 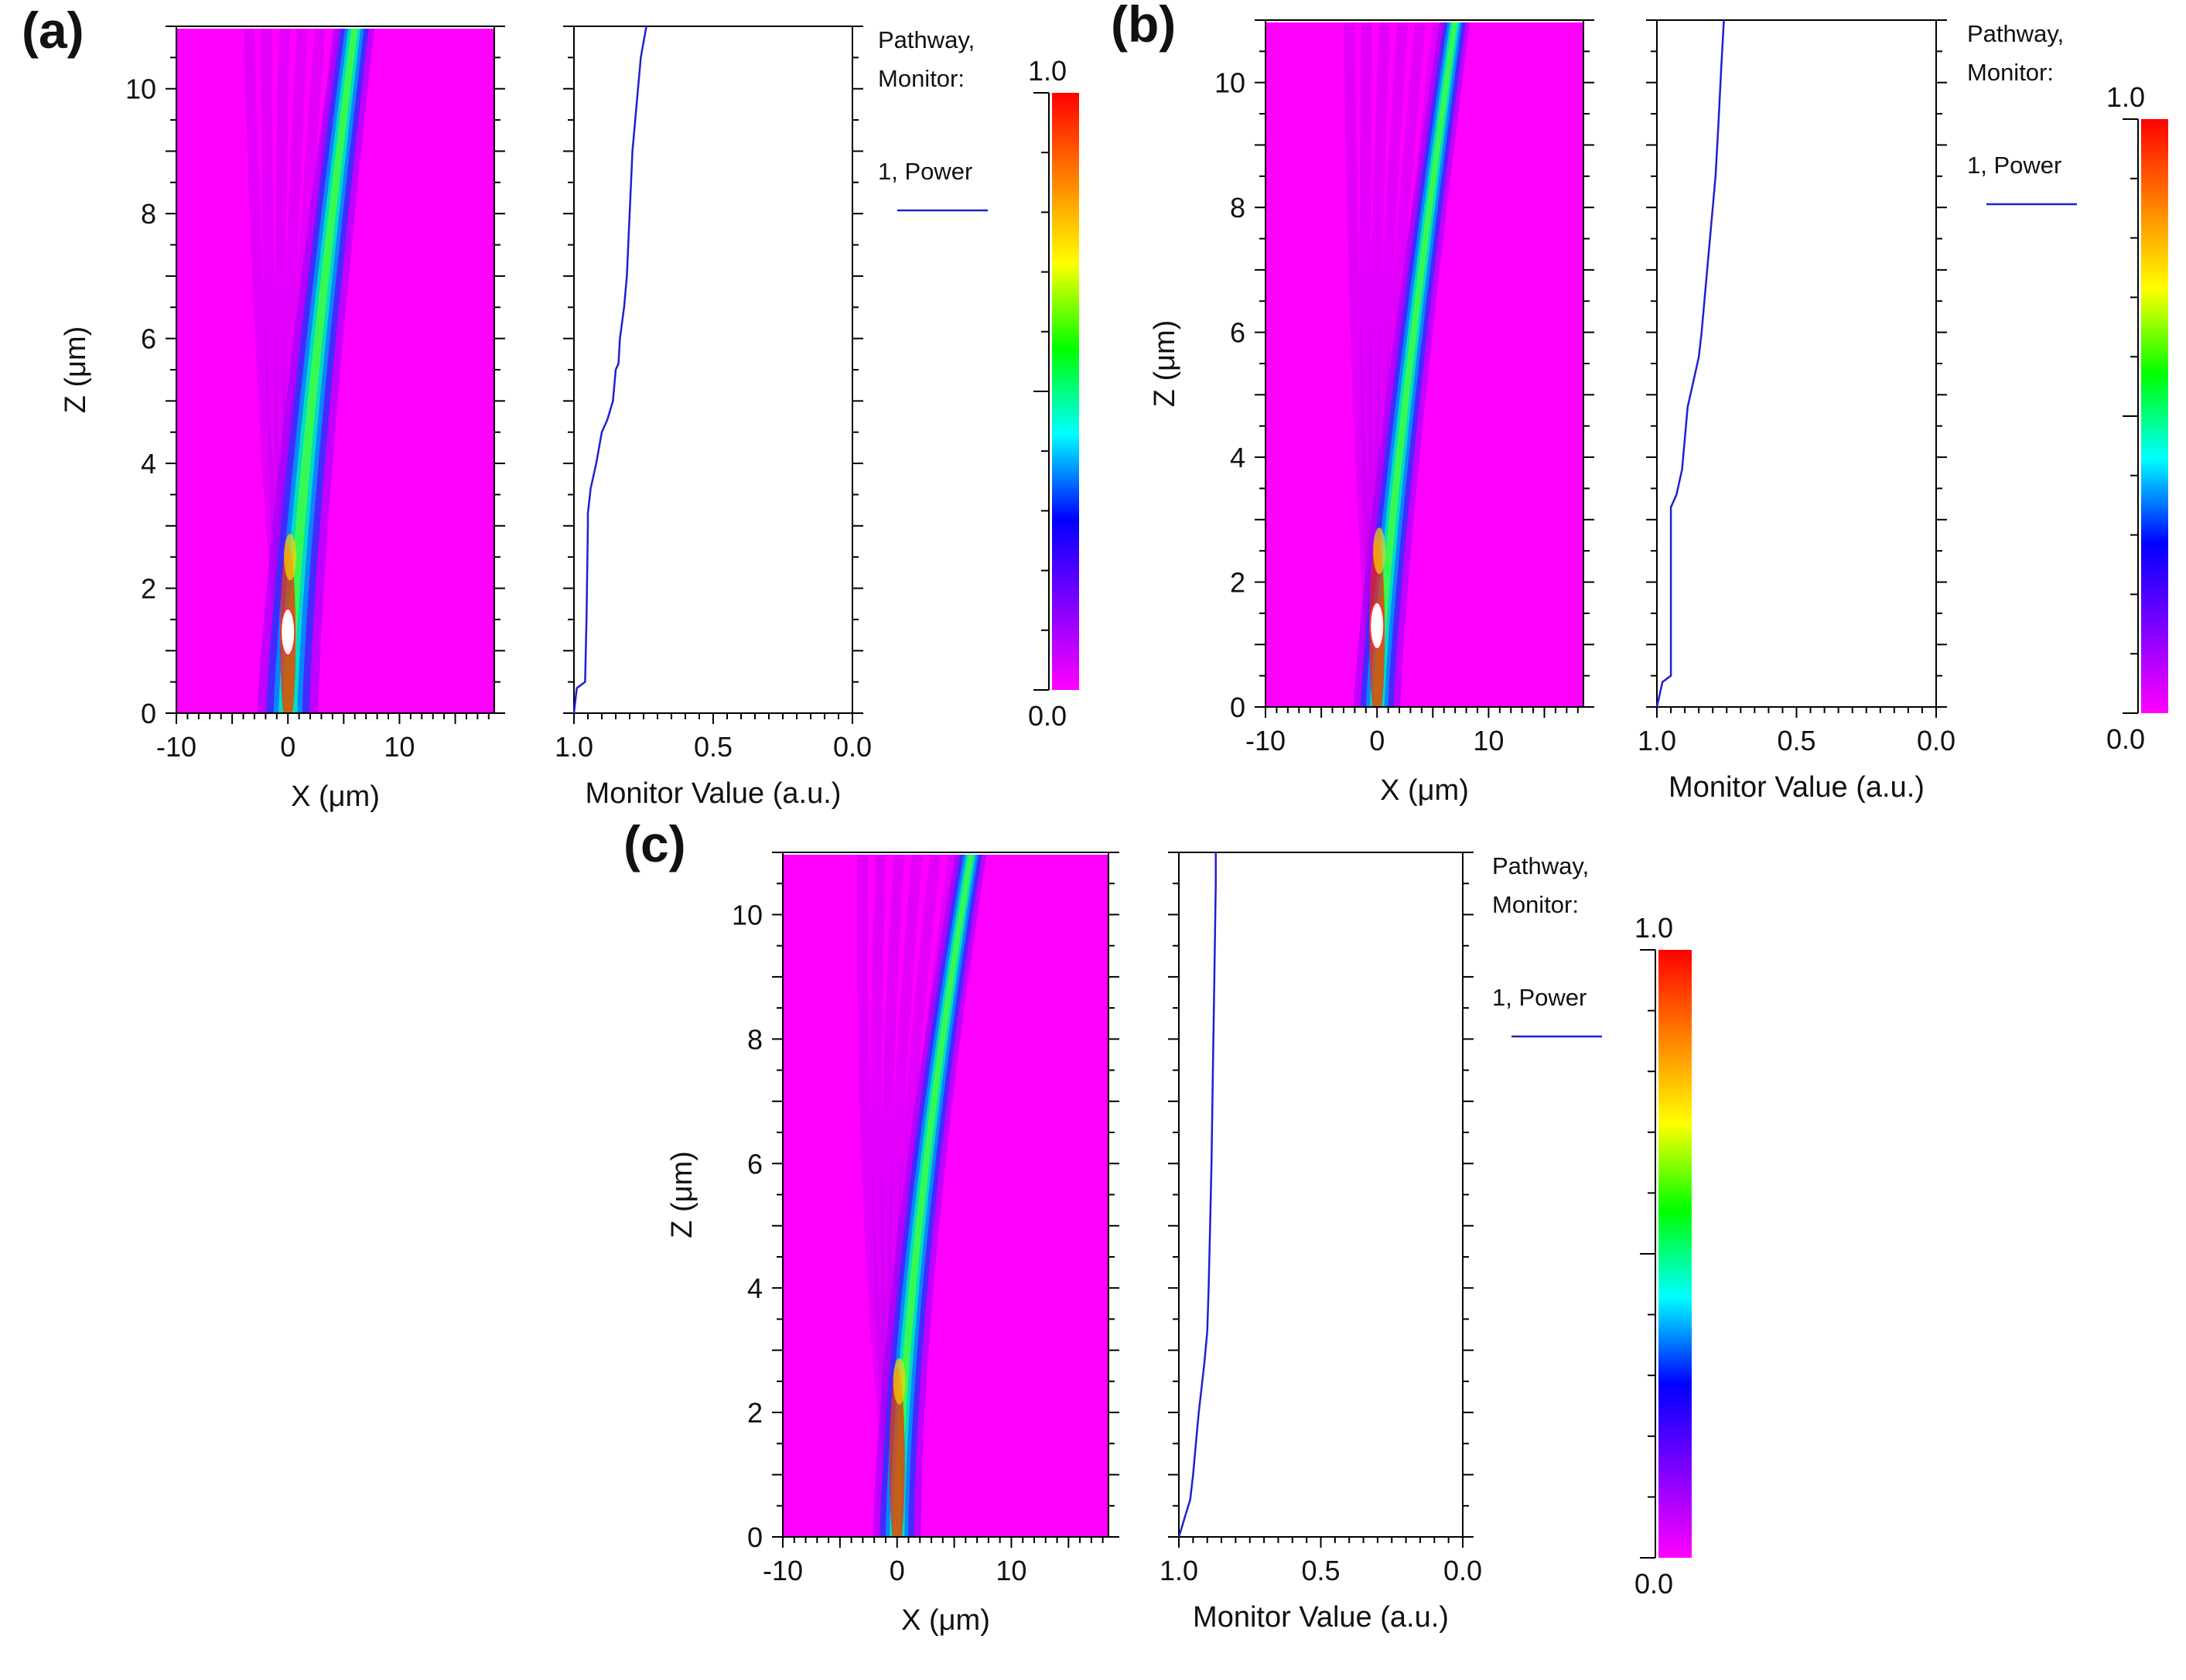 What do you see at coordinates (1143, 26) in the screenshot?
I see `panel-label: (b)` at bounding box center [1143, 26].